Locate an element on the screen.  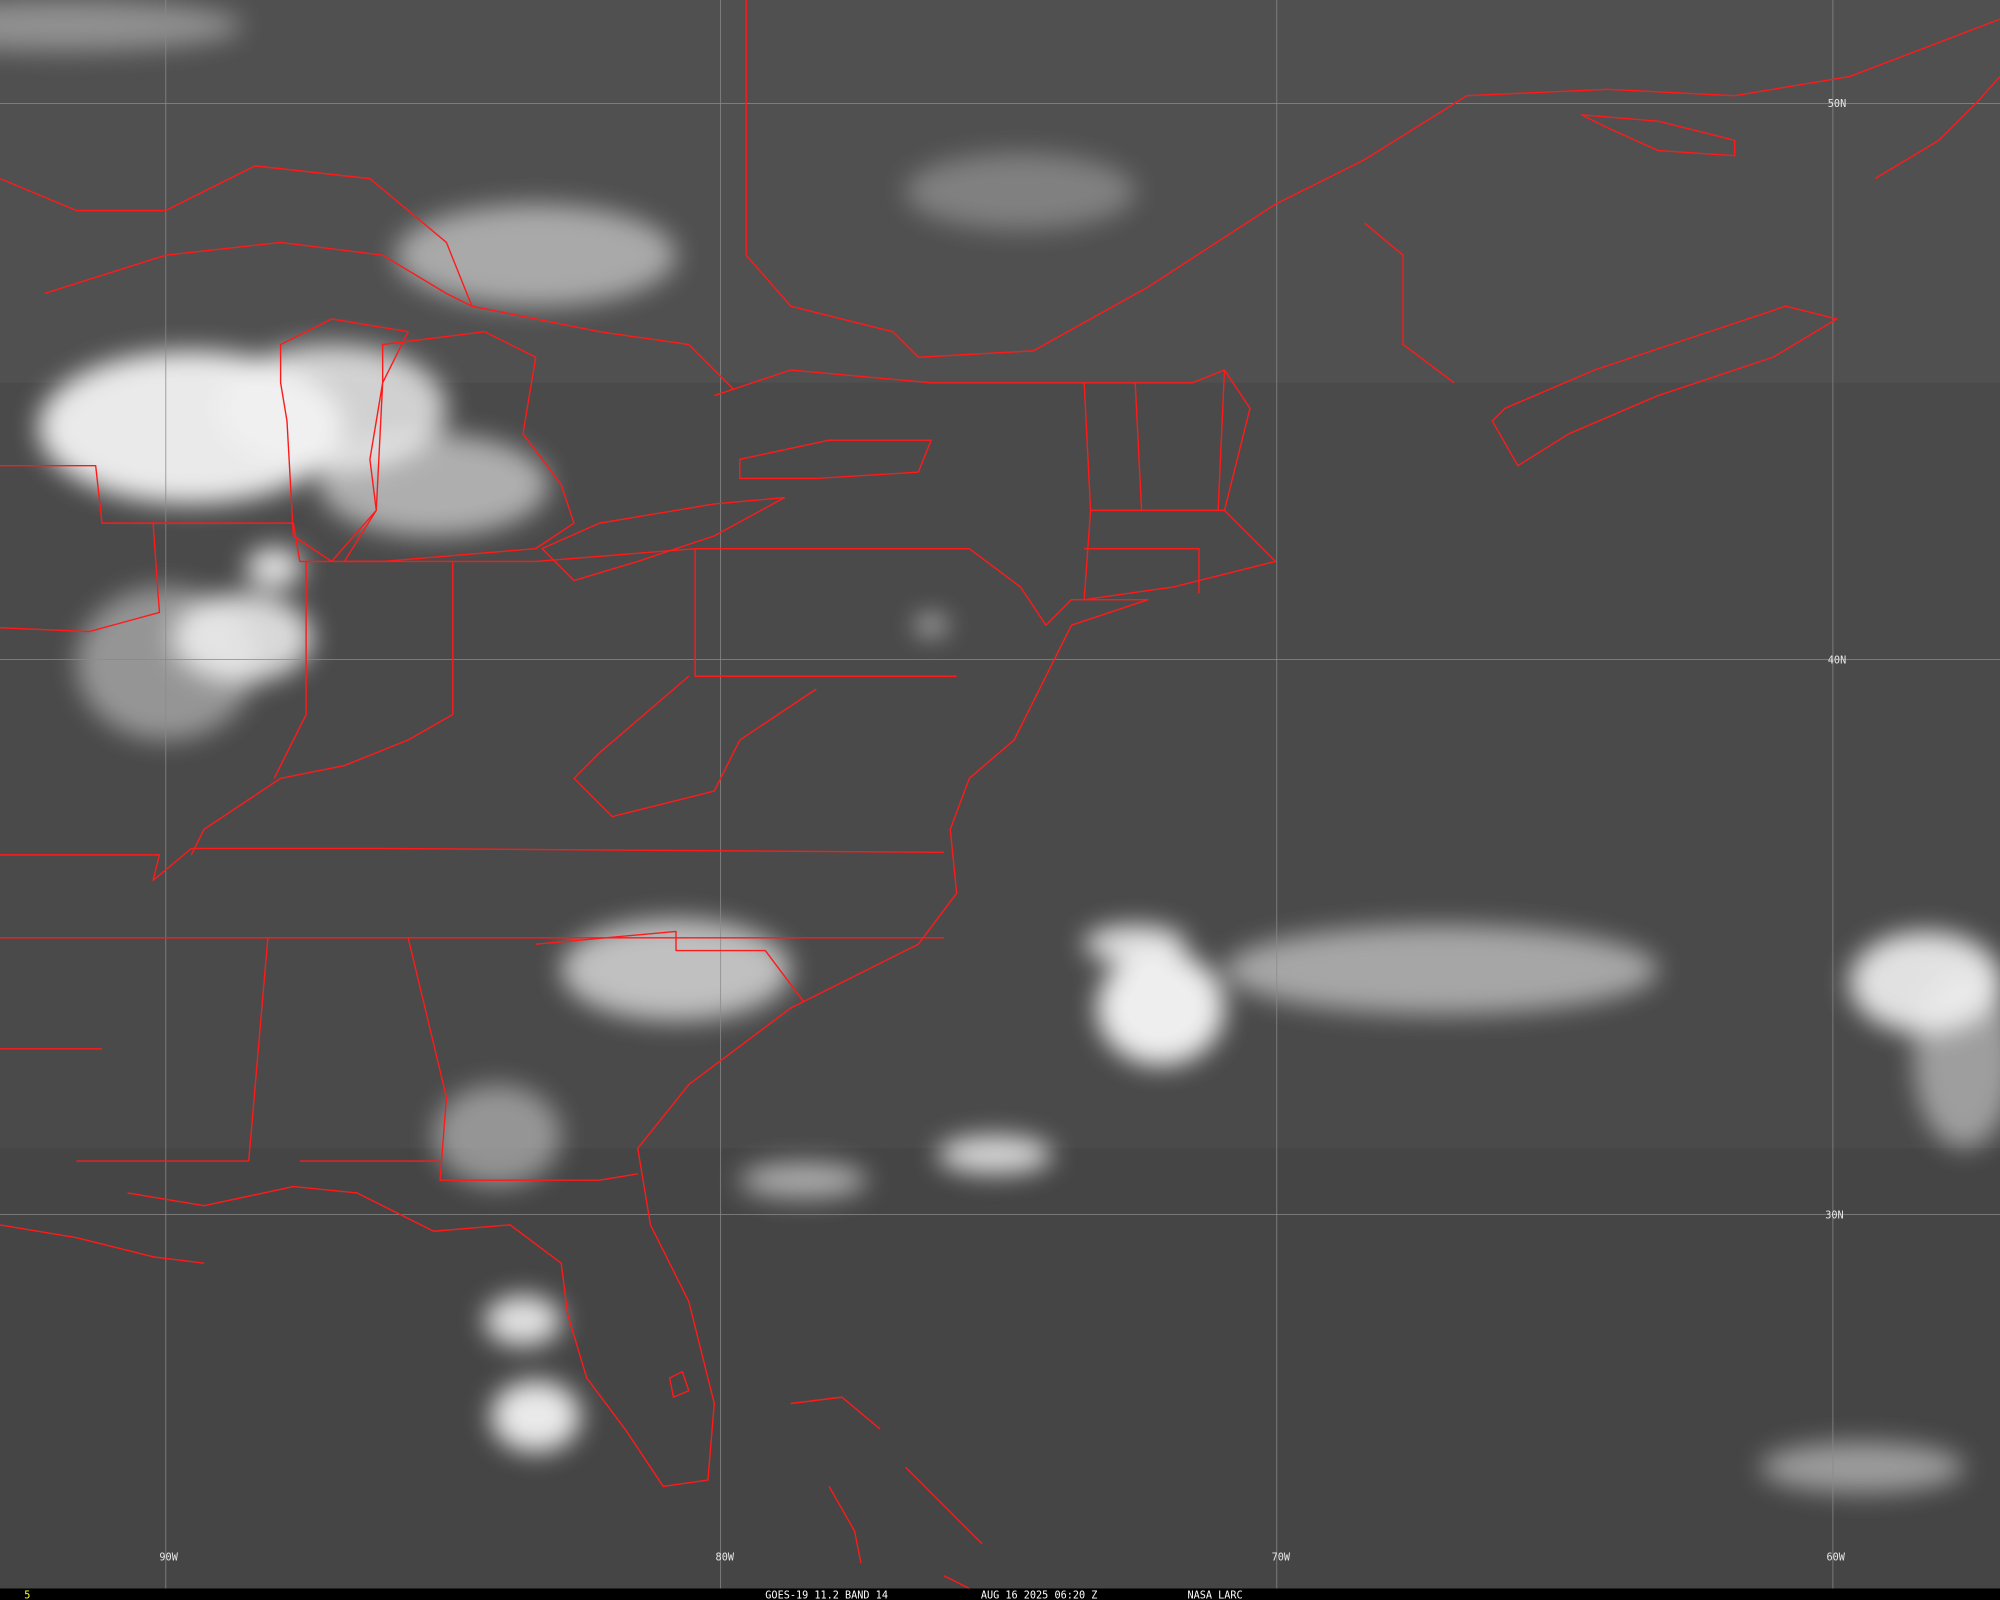
datetime-label: AUG 16 2025 06:20 Z is located at coordinates (1039, 1595).